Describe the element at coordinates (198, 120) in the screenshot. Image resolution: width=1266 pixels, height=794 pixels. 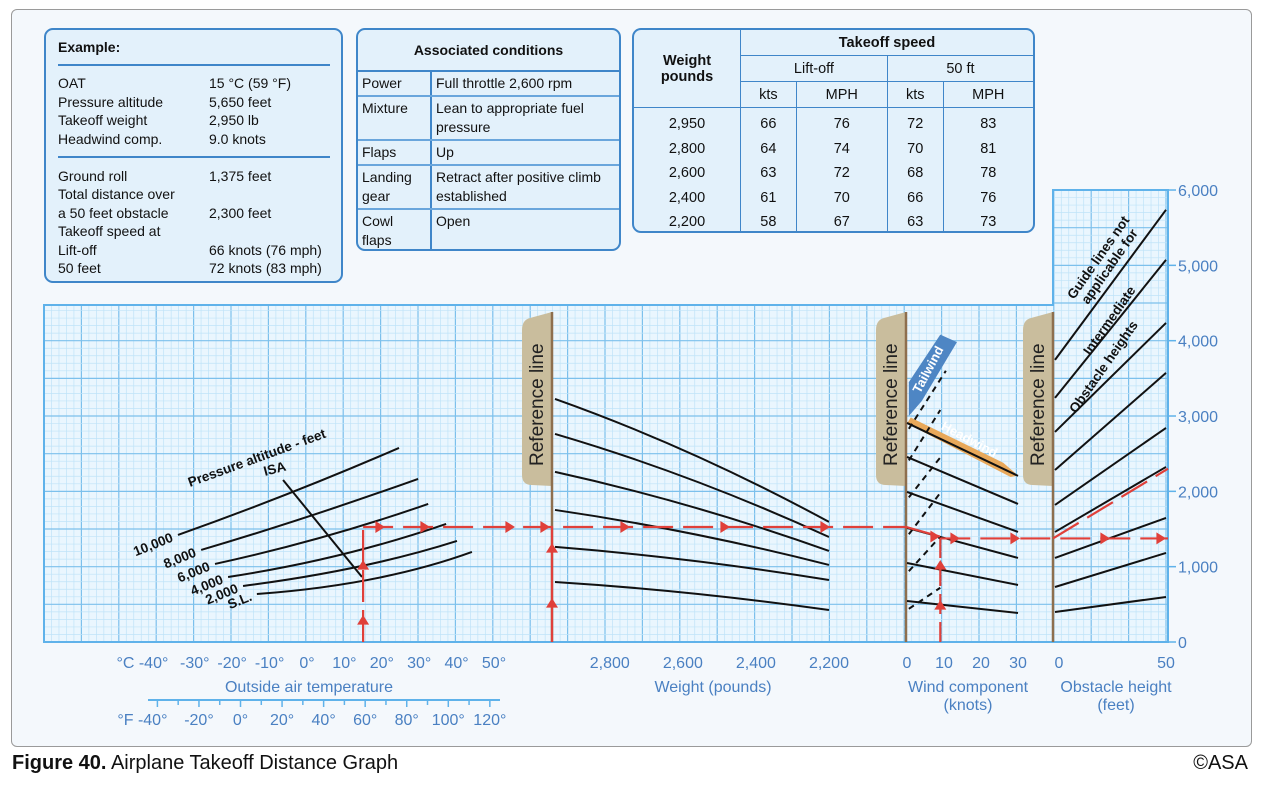
I see `example-row: Takeoff weight 2,950 lb` at that location.